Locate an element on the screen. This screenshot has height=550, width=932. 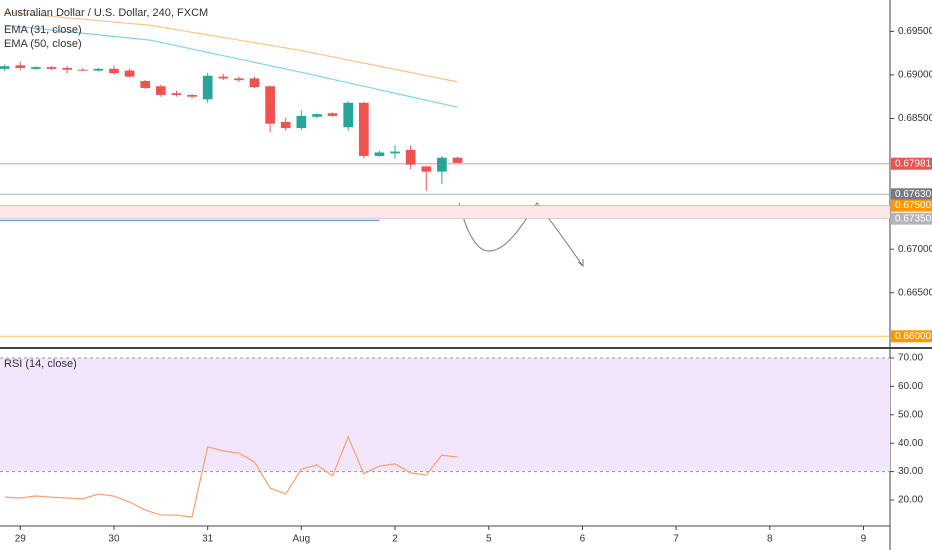
legend-entry: EMA (50, close) is located at coordinates (43, 44).